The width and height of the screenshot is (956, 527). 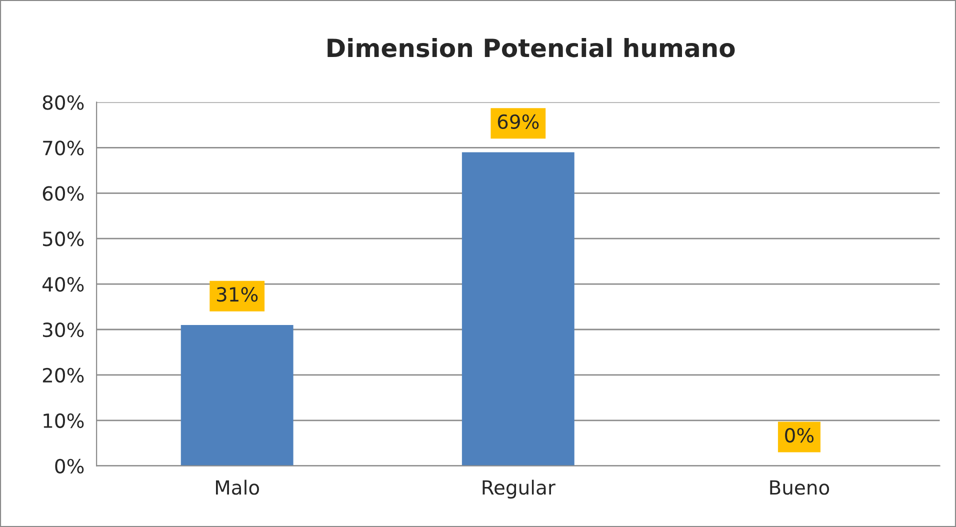 I want to click on chart-title: Dimension Potencial humano, so click(x=531, y=48).